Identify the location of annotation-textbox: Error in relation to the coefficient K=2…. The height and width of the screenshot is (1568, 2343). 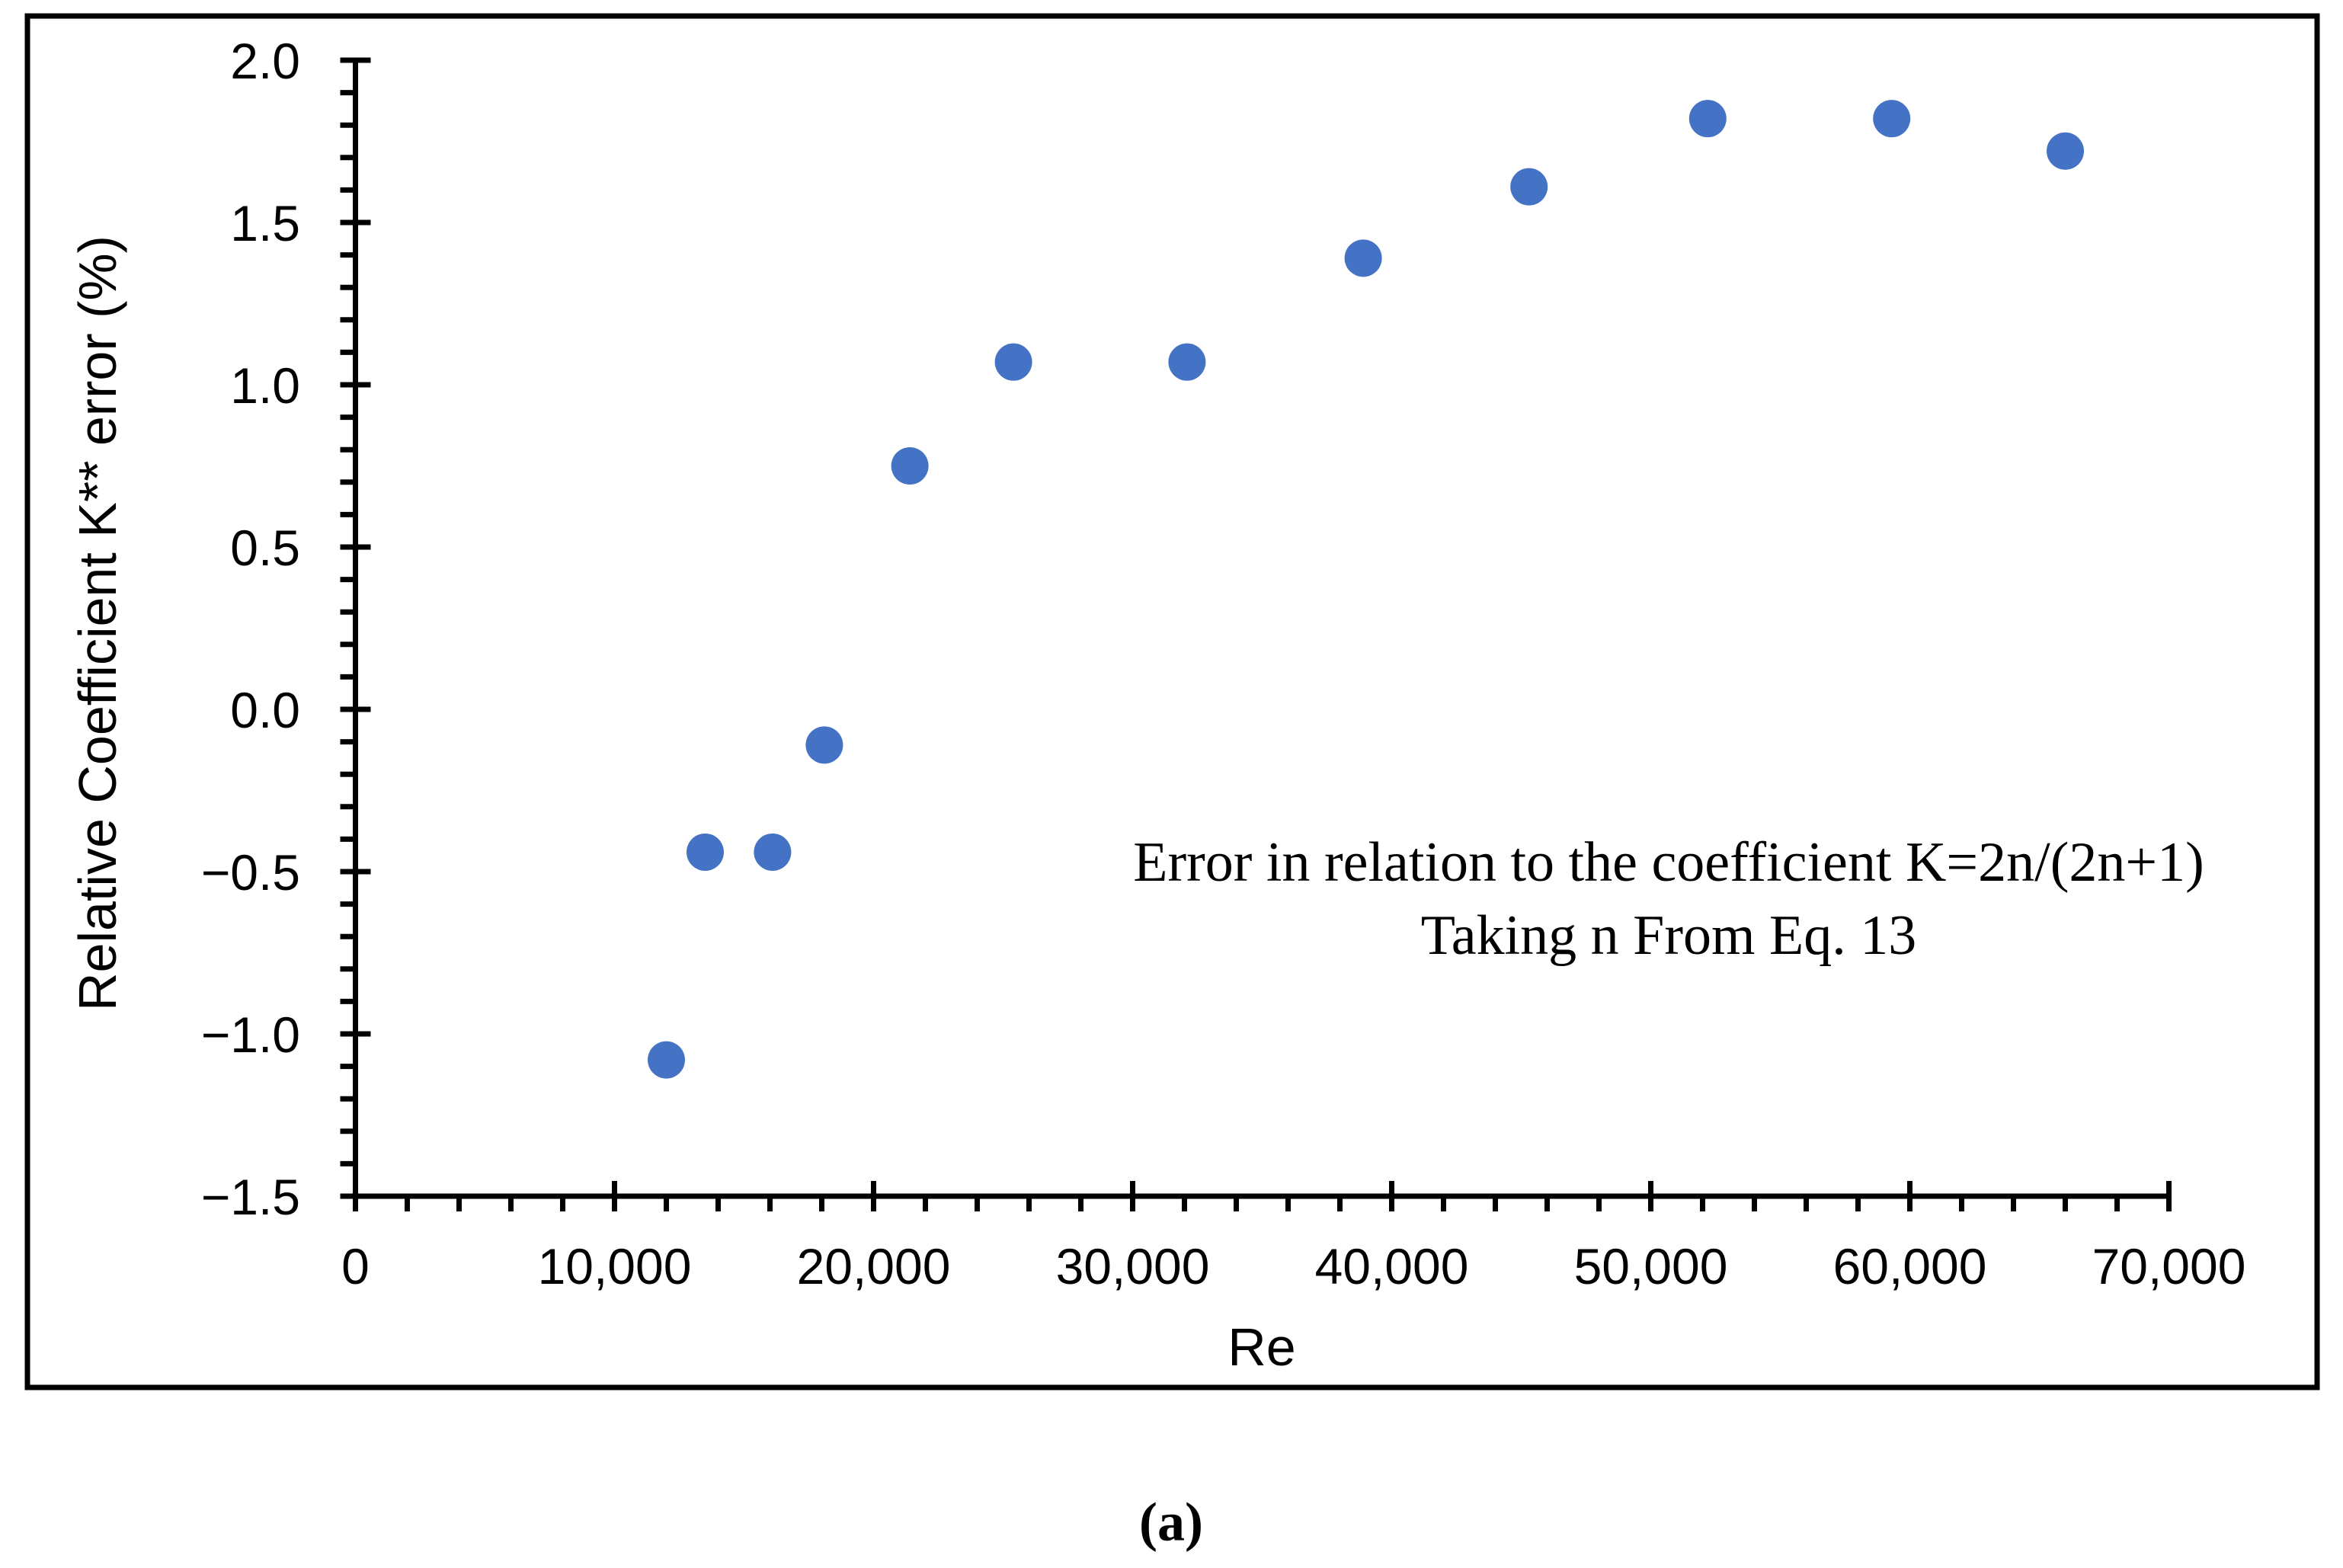
(1669, 899).